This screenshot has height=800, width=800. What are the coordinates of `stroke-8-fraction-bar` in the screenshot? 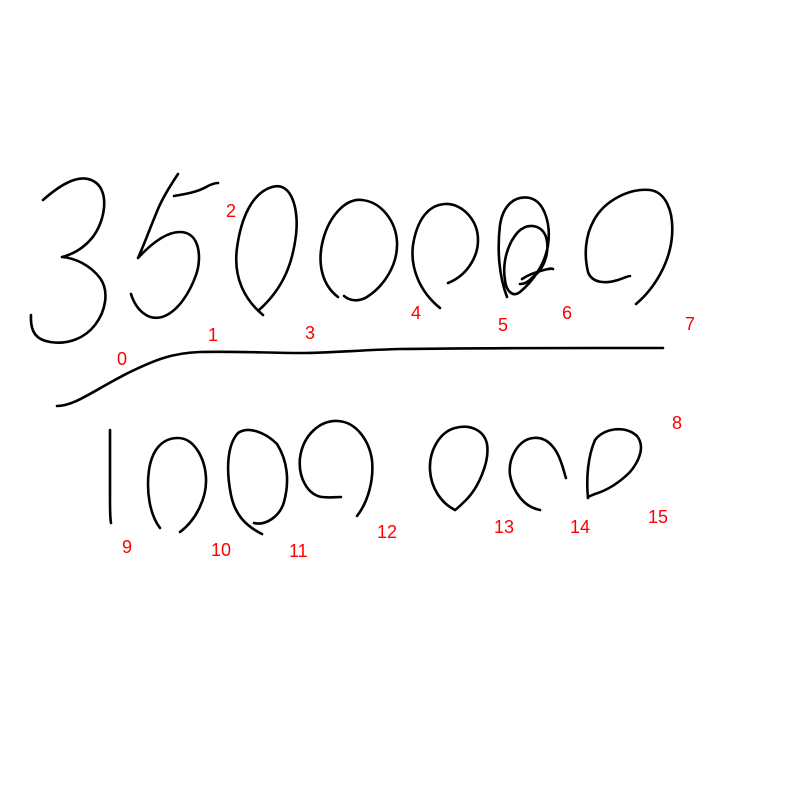 It's located at (360, 377).